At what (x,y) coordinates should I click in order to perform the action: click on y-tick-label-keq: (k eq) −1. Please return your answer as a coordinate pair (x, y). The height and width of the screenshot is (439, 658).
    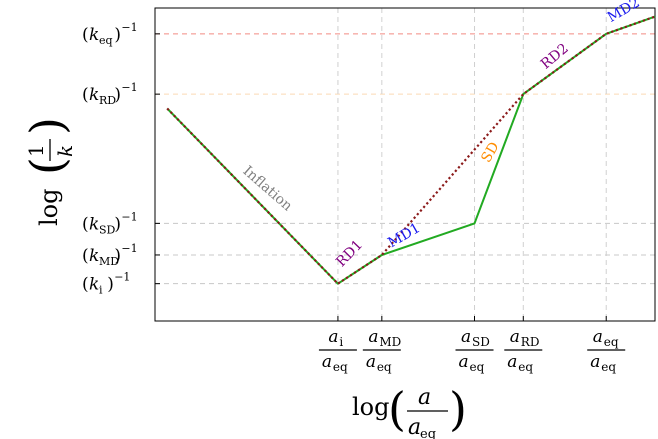
    Looking at the image, I should click on (110, 34).